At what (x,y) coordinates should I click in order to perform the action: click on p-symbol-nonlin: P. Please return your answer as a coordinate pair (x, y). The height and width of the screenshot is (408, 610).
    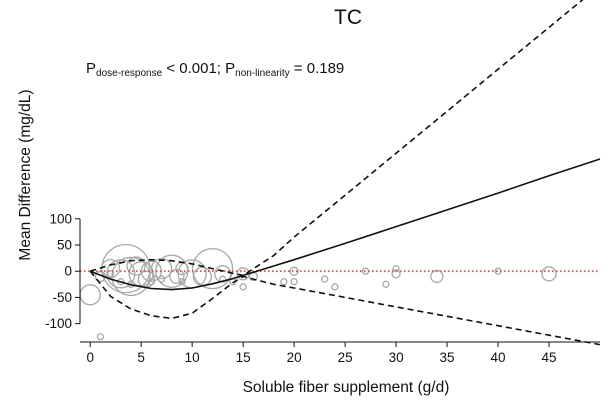
    Looking at the image, I should click on (230, 68).